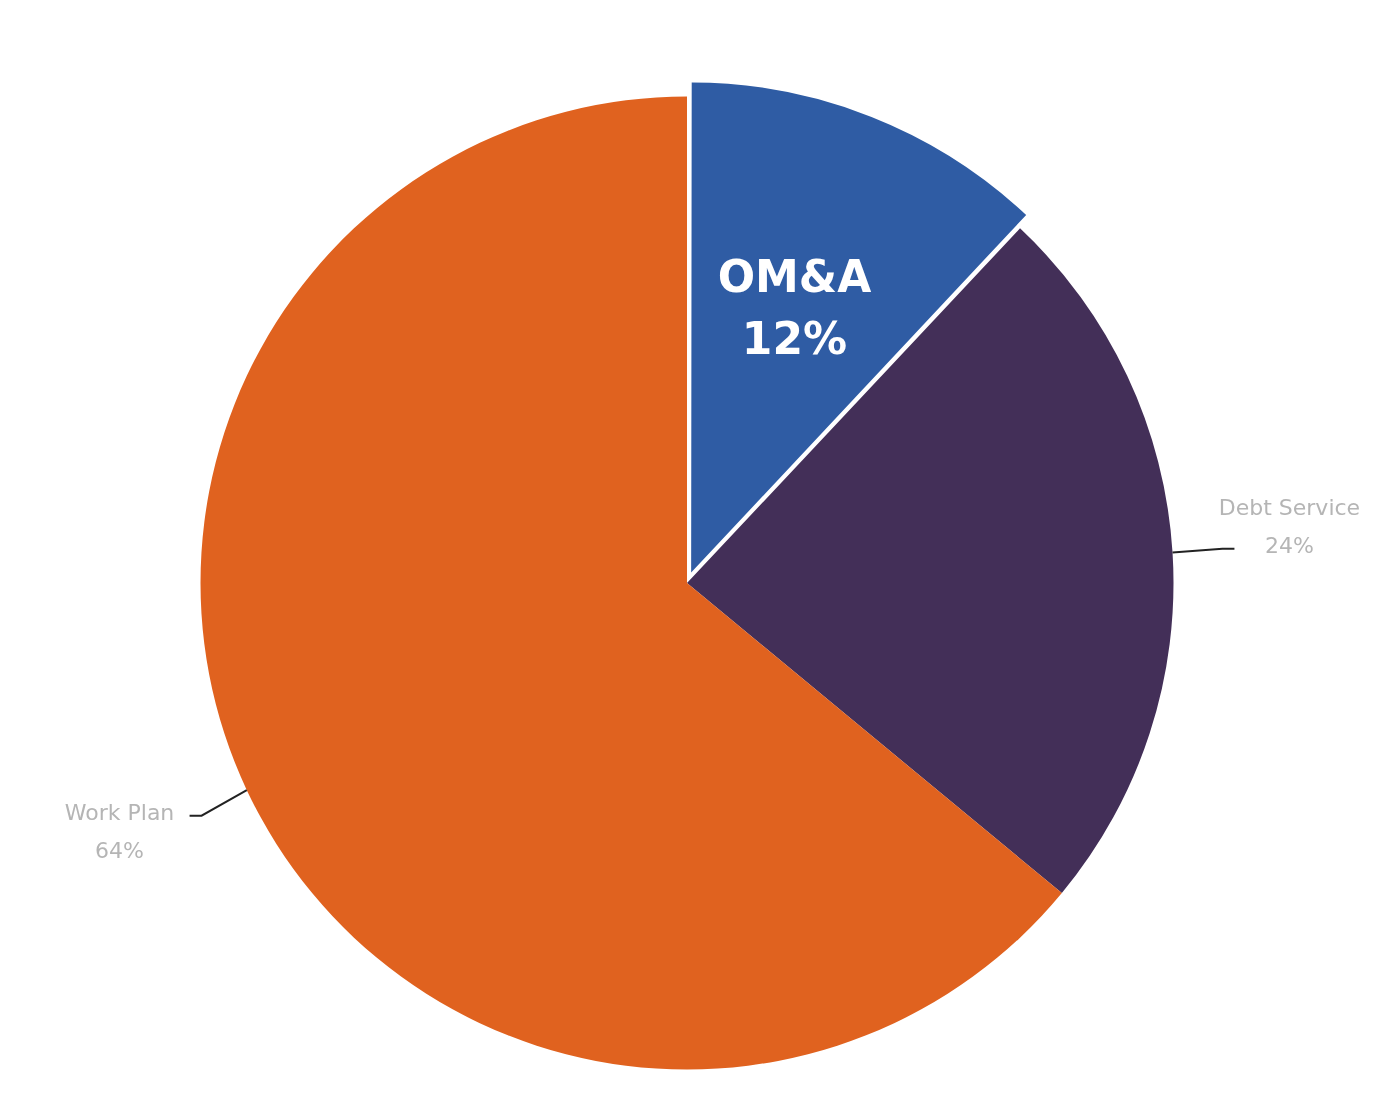 The height and width of the screenshot is (1115, 1374). Describe the element at coordinates (794, 339) in the screenshot. I see `data-label: 12%` at that location.